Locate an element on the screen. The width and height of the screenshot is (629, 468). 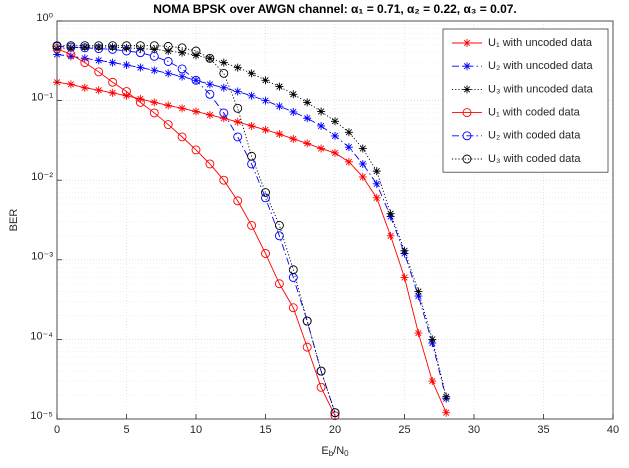
x-label-part: E is located at coordinates (324, 451).